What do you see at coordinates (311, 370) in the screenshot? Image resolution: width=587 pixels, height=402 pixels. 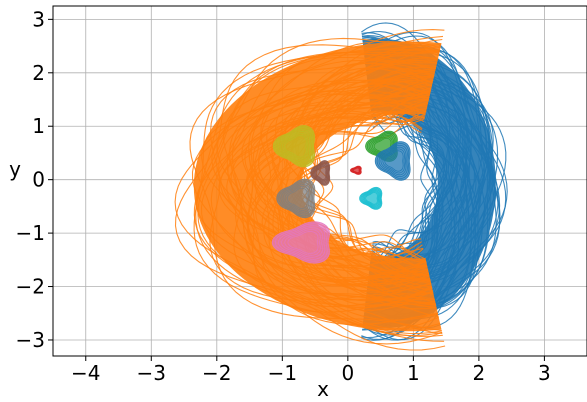 I see `x-axis-ticks: −4 −3 −2 −1 0 1 2 3` at bounding box center [311, 370].